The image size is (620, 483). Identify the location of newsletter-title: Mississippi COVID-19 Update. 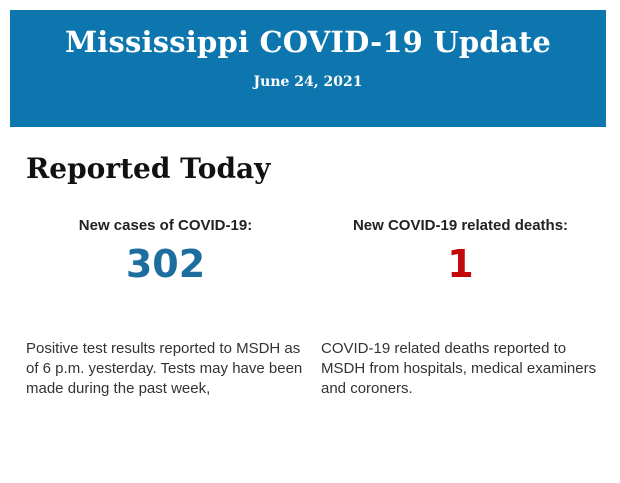
(308, 42).